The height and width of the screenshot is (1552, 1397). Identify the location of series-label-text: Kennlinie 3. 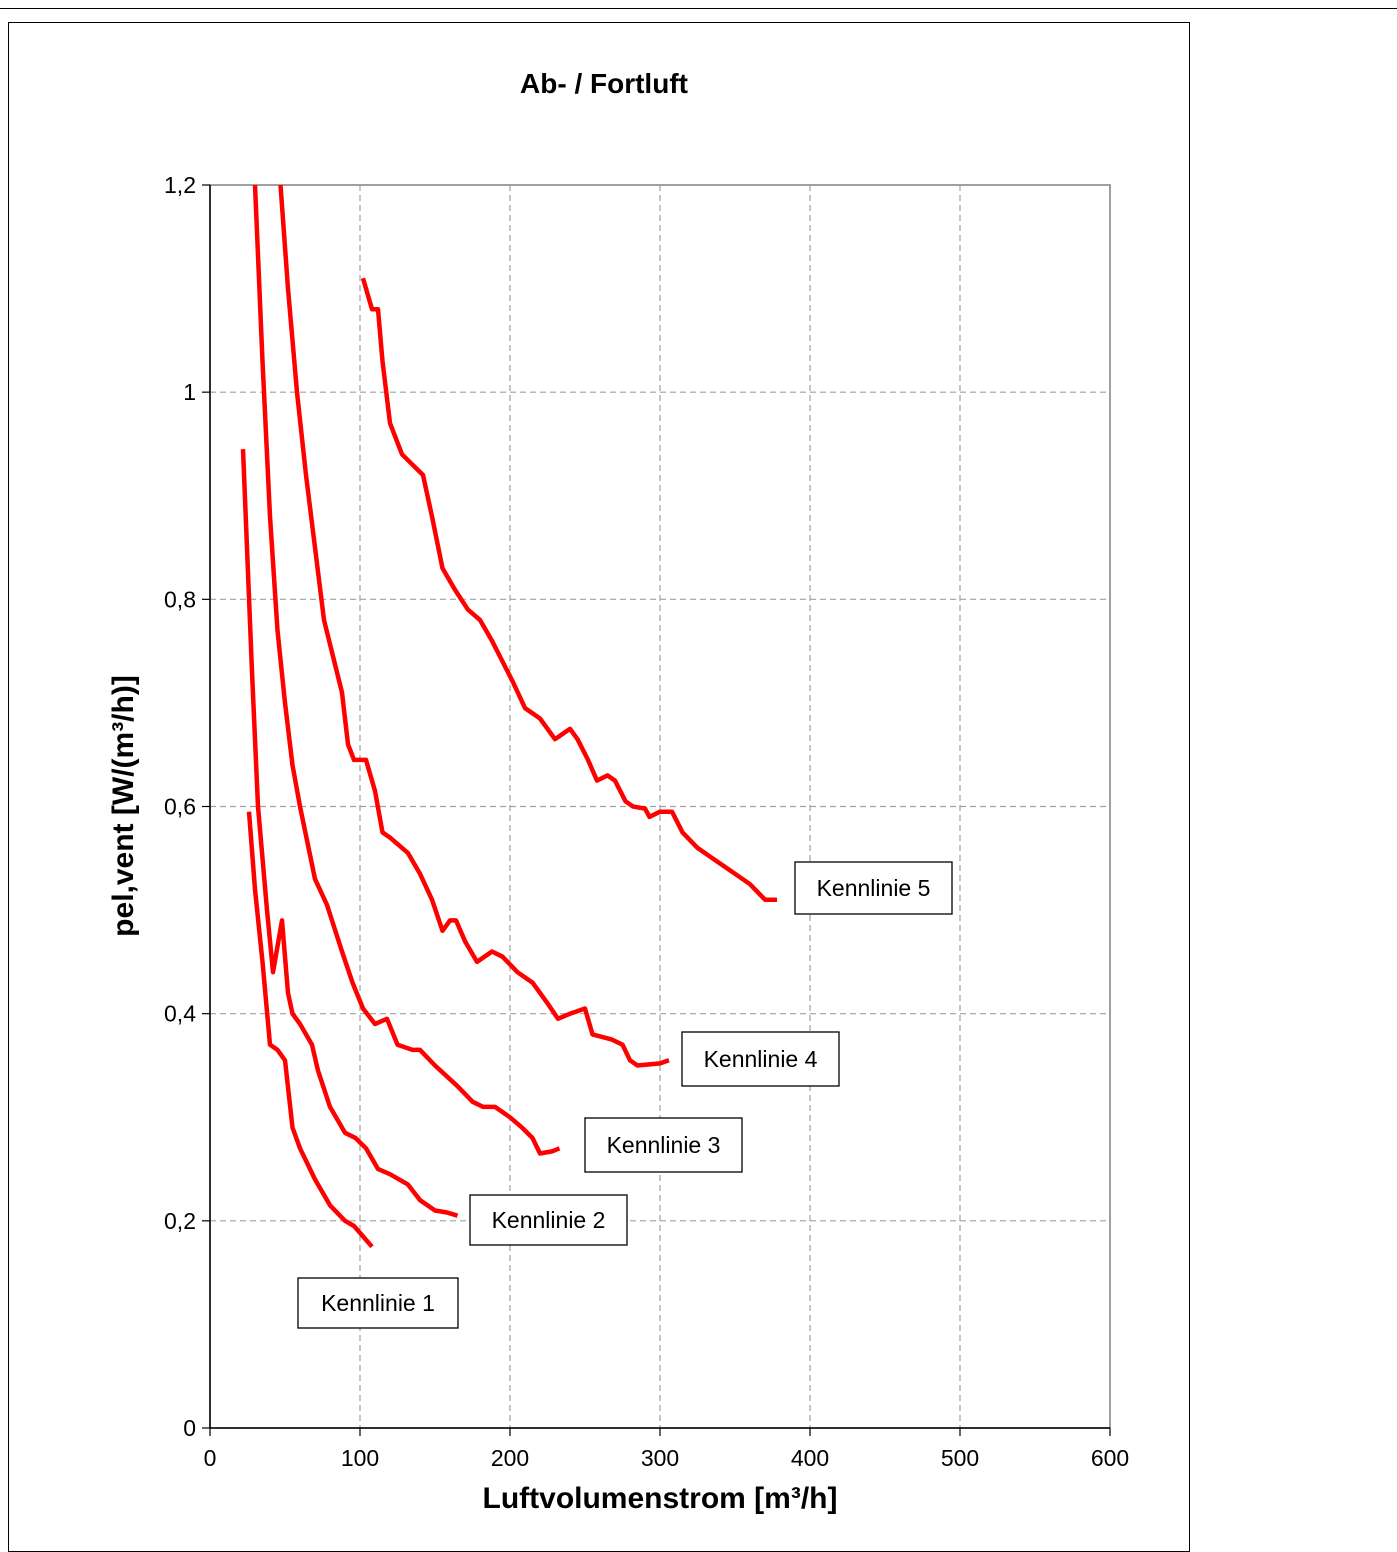
(664, 1145).